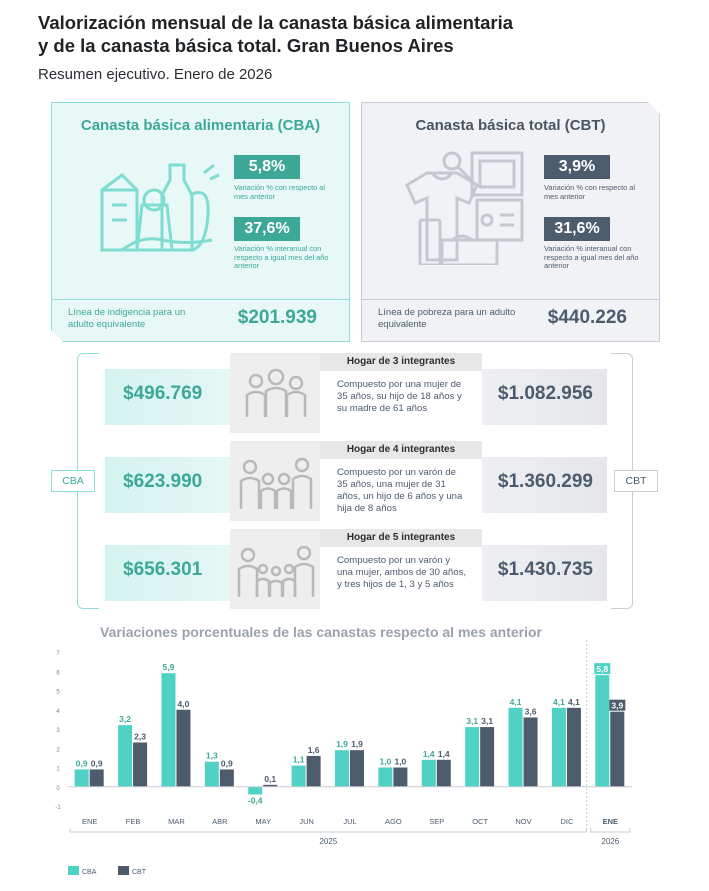  I want to click on grocery-icon, so click(157, 200).